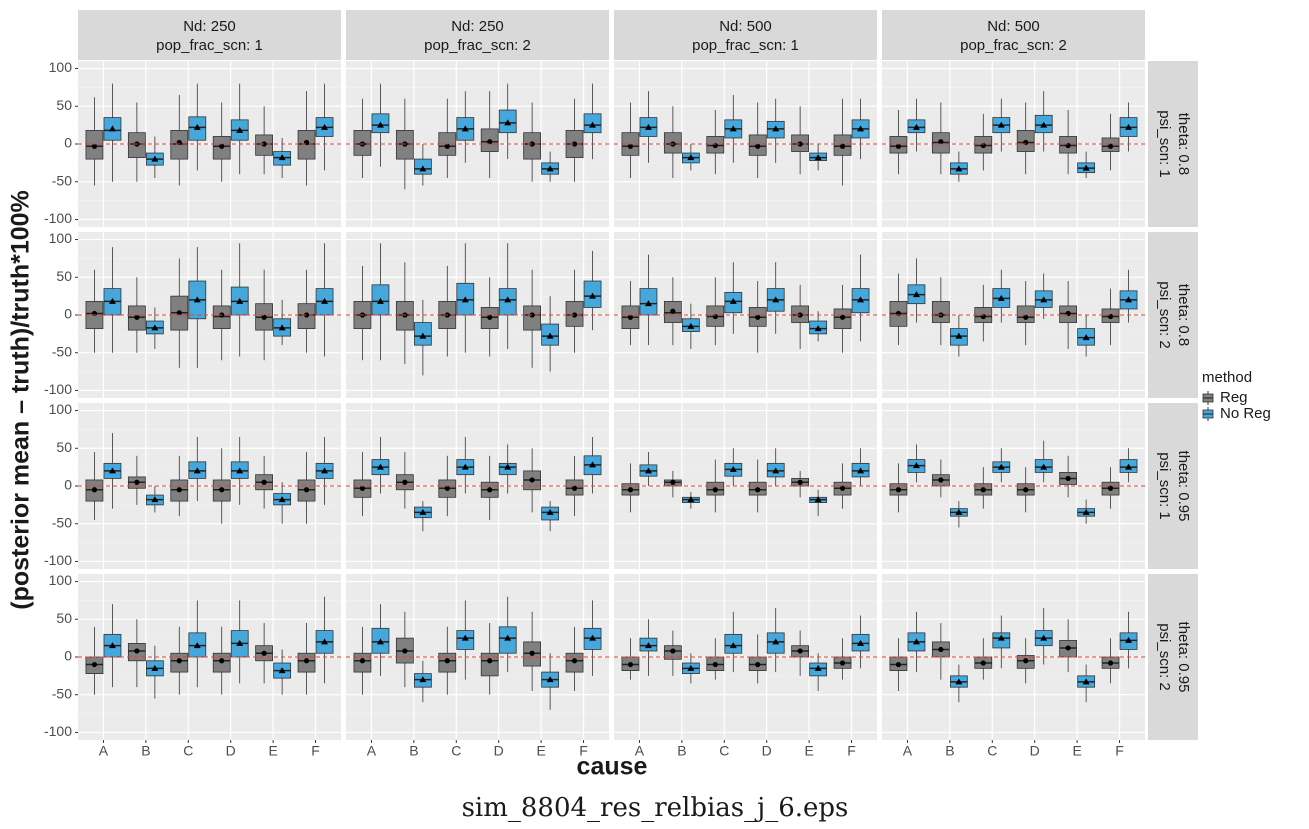 Image resolution: width=1309 pixels, height=829 pixels. I want to click on x-tick-label: D, so click(499, 751).